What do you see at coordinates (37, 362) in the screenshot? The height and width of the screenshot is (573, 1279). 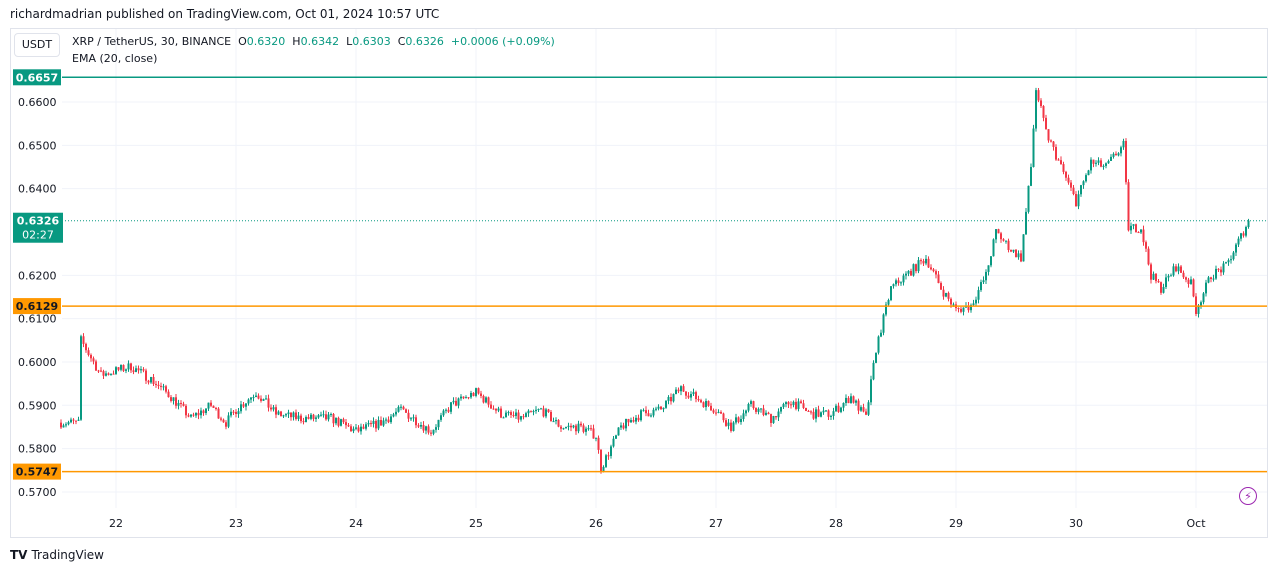 I see `y-tick-label: 0.6000` at bounding box center [37, 362].